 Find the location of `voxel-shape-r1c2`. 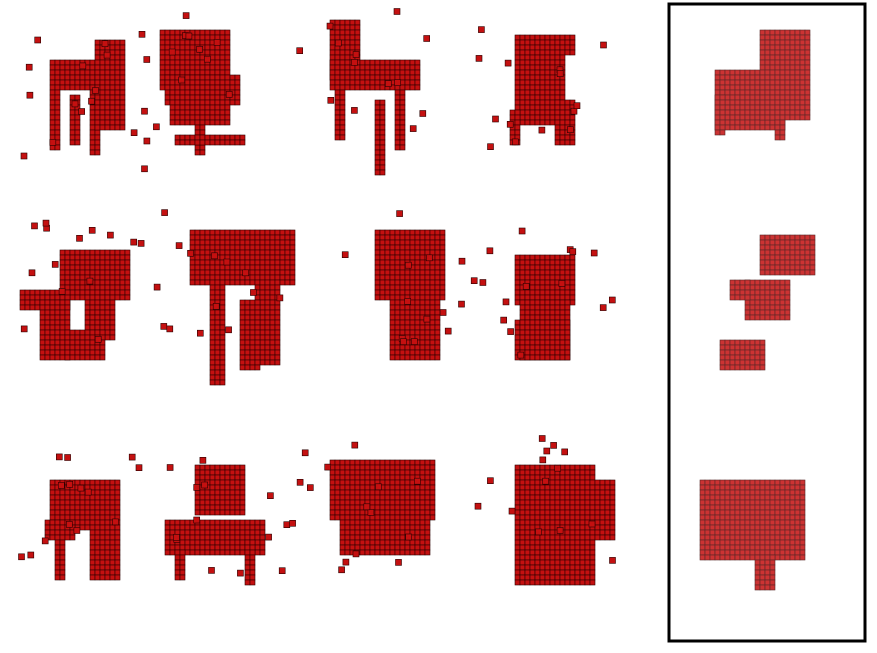

voxel-shape-r1c2 is located at coordinates (188, 84).